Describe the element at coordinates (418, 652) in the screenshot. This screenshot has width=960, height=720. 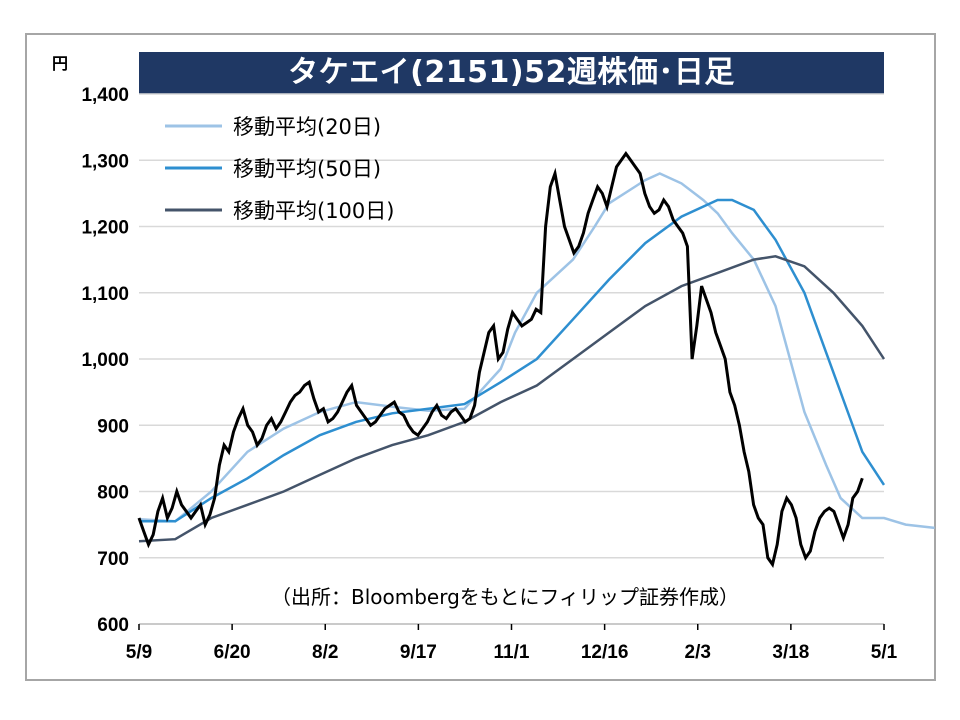
I see `x-tick-label: 9/17` at that location.